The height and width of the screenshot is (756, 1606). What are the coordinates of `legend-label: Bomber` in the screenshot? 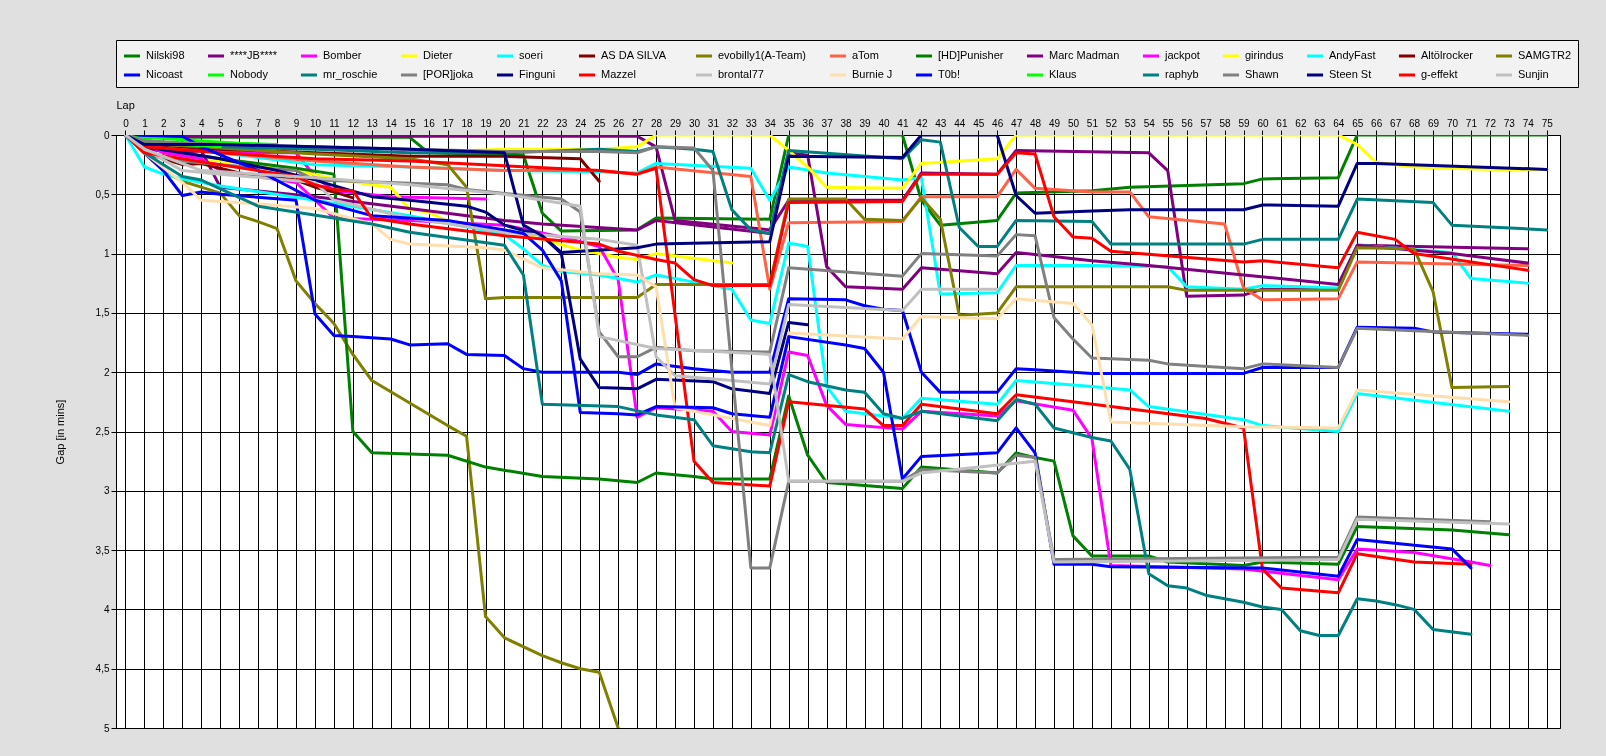 It's located at (342, 55).